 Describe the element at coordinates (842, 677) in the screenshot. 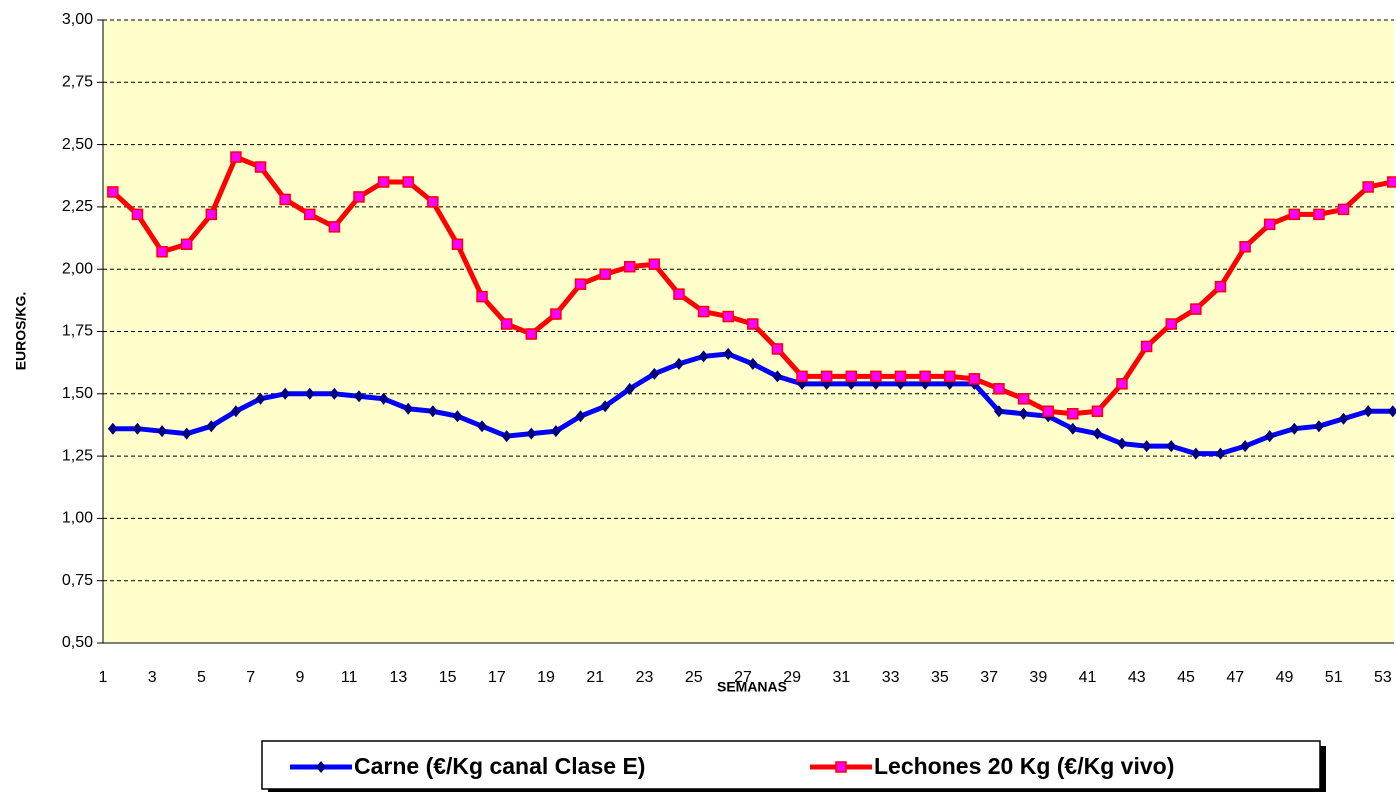

I see `x-tick-label: 31` at that location.